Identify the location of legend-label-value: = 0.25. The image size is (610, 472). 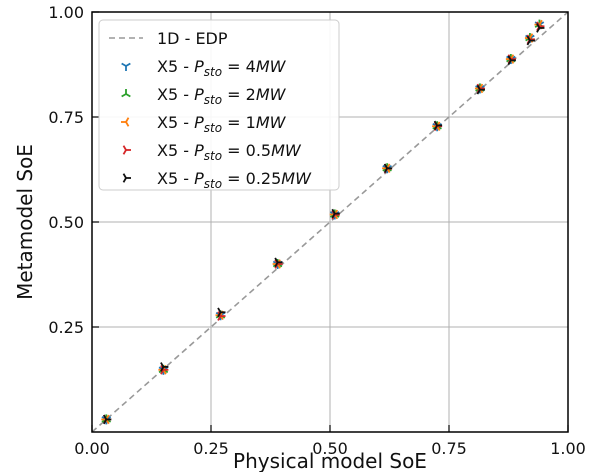
(251, 178).